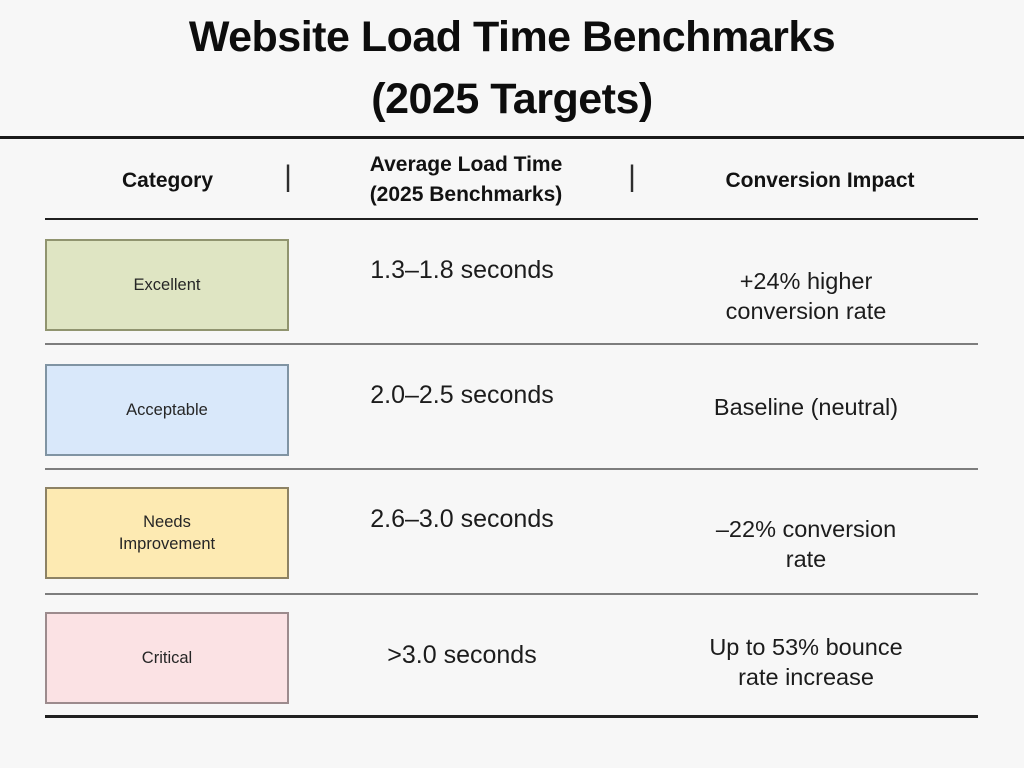  Describe the element at coordinates (511, 716) in the screenshot. I see `table-bottom-rule` at that location.